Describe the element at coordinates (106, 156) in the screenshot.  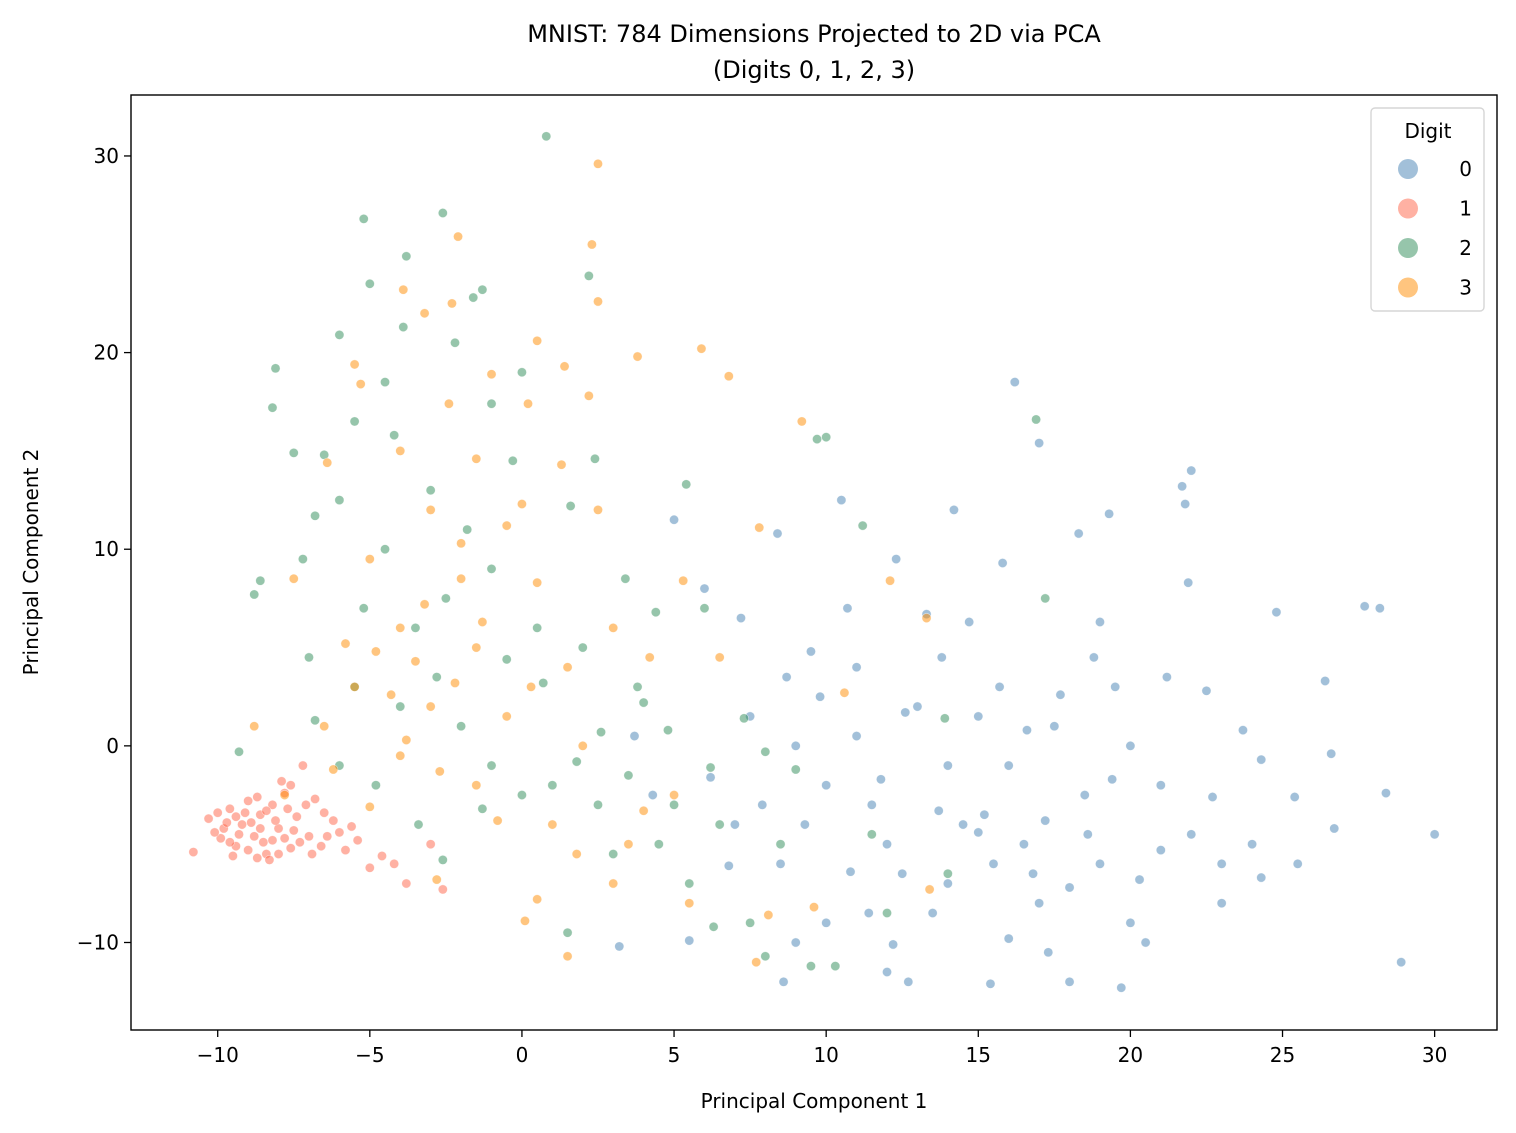
I see `y-tick-label: 30` at that location.